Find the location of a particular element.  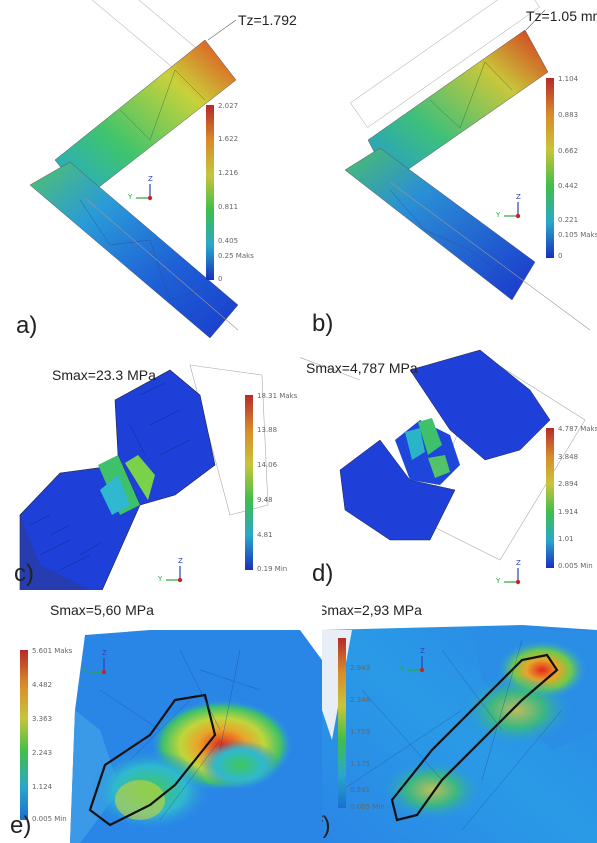

scale-tick: 4.482 is located at coordinates (42, 685).